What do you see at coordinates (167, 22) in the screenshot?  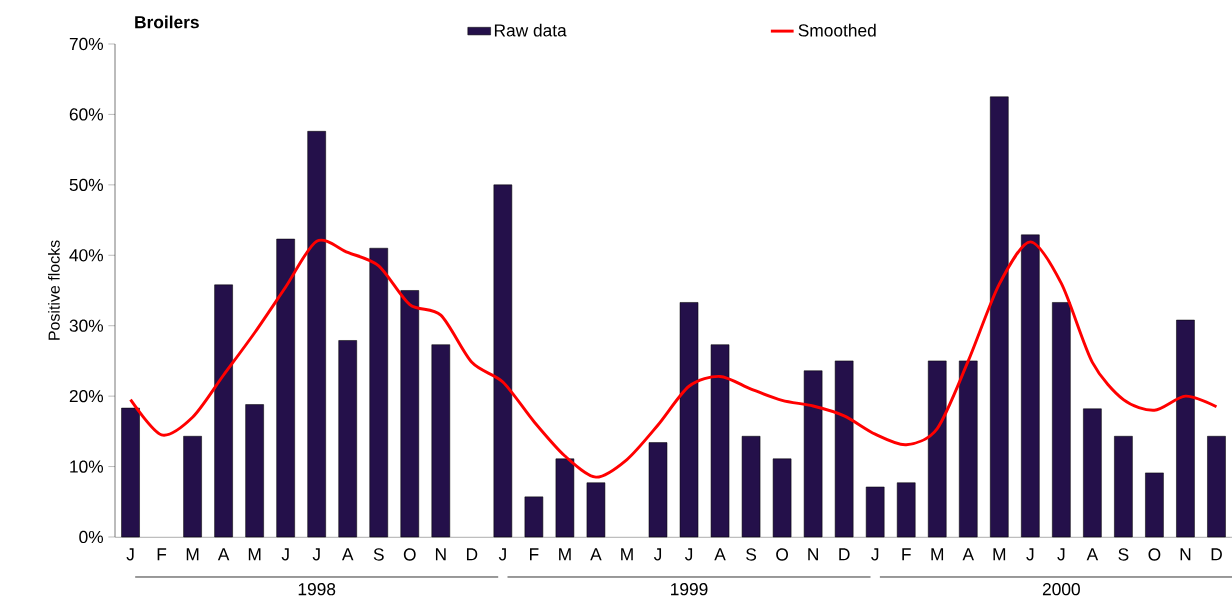 I see `chart-title: Broilers` at bounding box center [167, 22].